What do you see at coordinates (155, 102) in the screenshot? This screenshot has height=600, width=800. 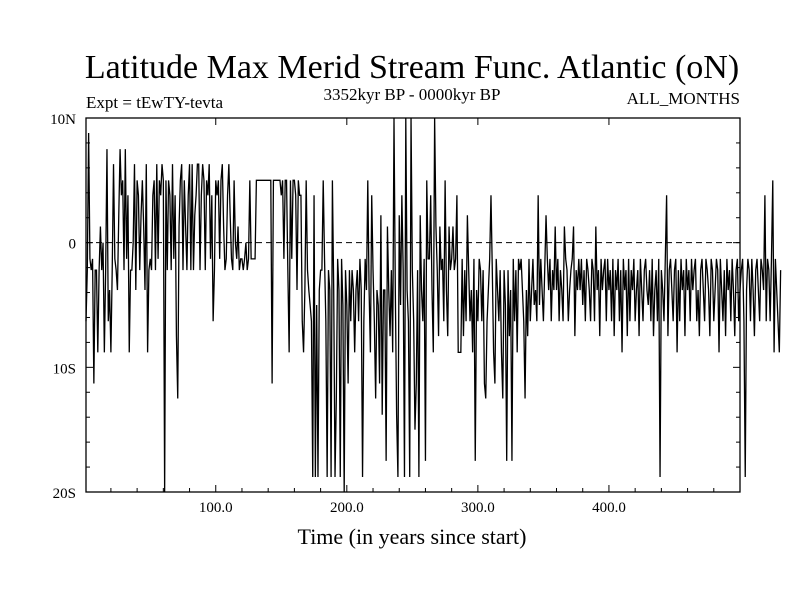 I see `chart-subtitle-left: Expt = tEwTY-tevta` at bounding box center [155, 102].